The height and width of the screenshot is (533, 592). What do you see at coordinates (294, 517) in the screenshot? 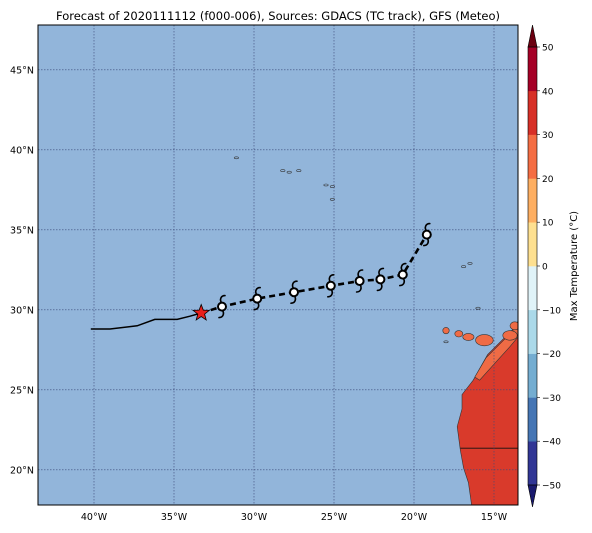
I see `longitude-tick-labels: 40°W 35°W 30°W 25°W 20°W 15°W` at bounding box center [294, 517].